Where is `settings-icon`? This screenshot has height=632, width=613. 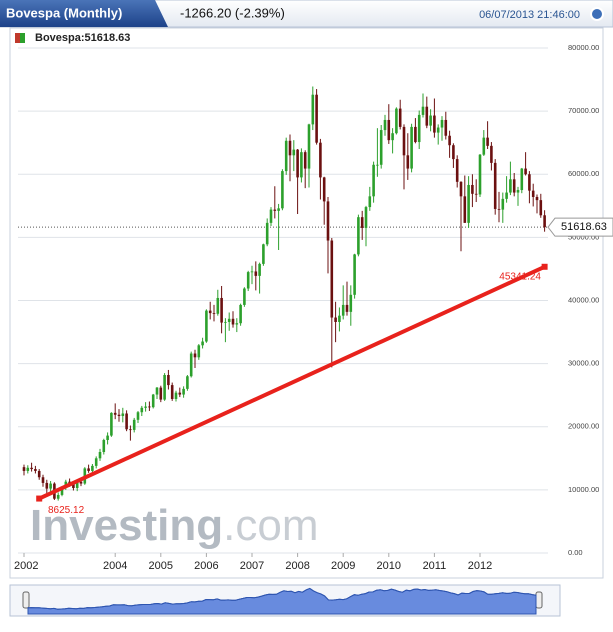 settings-icon is located at coordinates (597, 14).